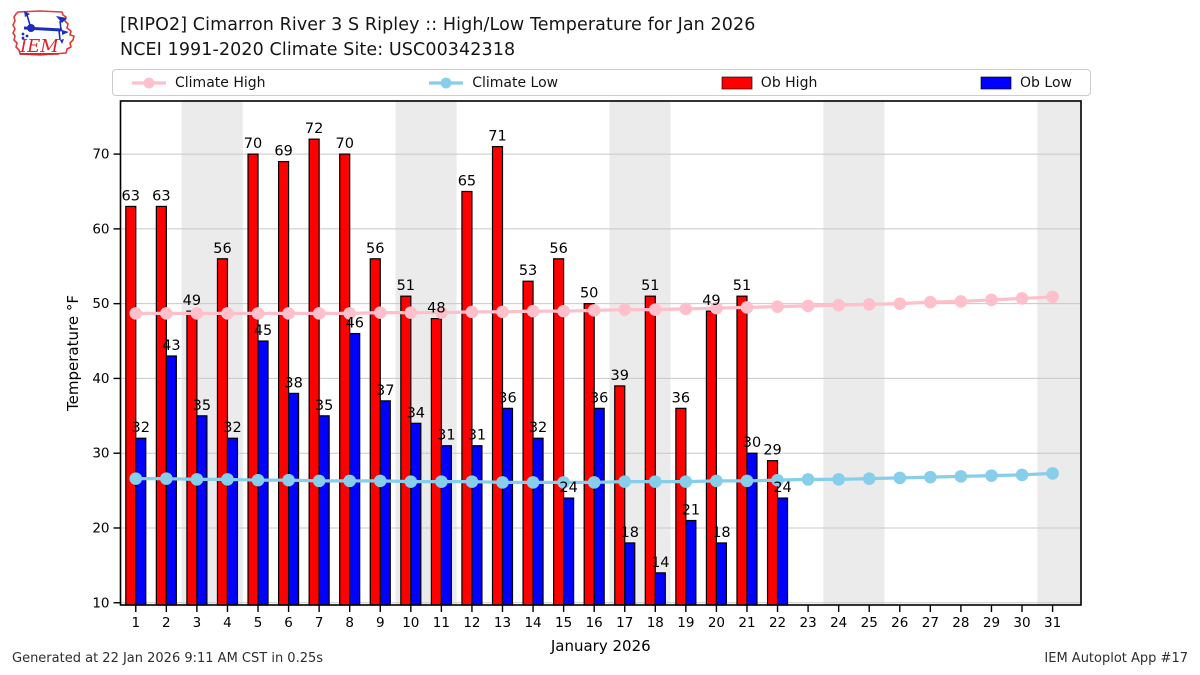  What do you see at coordinates (318, 49) in the screenshot?
I see `page-subtitle: NCEI 1991-2020 Climate Site: USC00342318` at bounding box center [318, 49].